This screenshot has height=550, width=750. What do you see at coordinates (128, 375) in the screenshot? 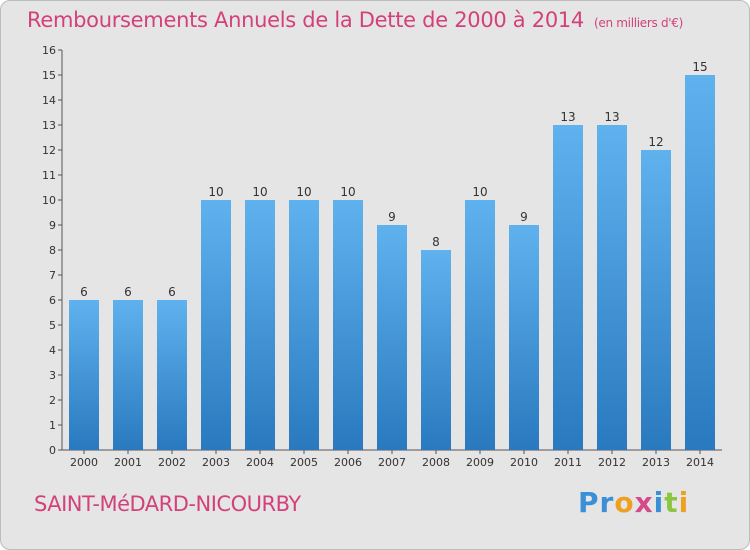
I see `bar-2001` at bounding box center [128, 375].